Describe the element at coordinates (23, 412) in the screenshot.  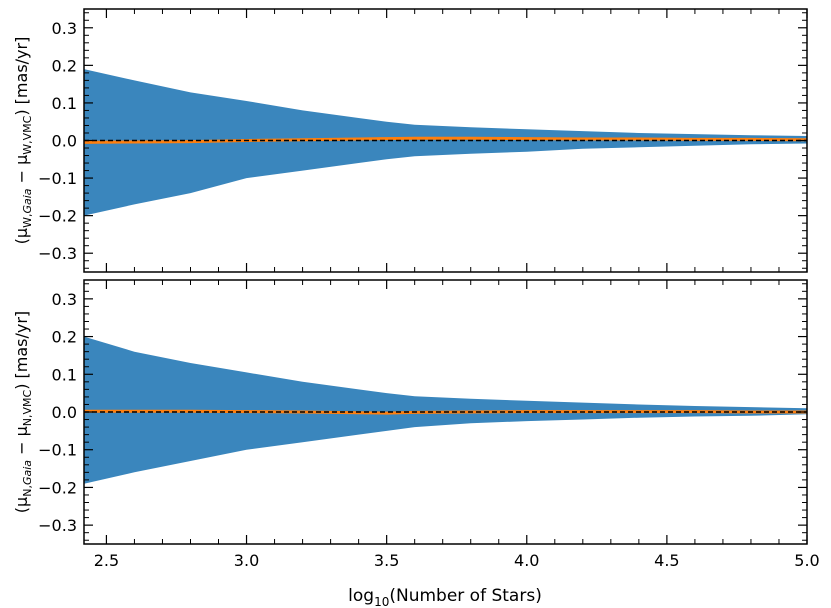
I see `y-axis-label: (μN,Gaia − μN,VMC) [mas/yr]` at that location.